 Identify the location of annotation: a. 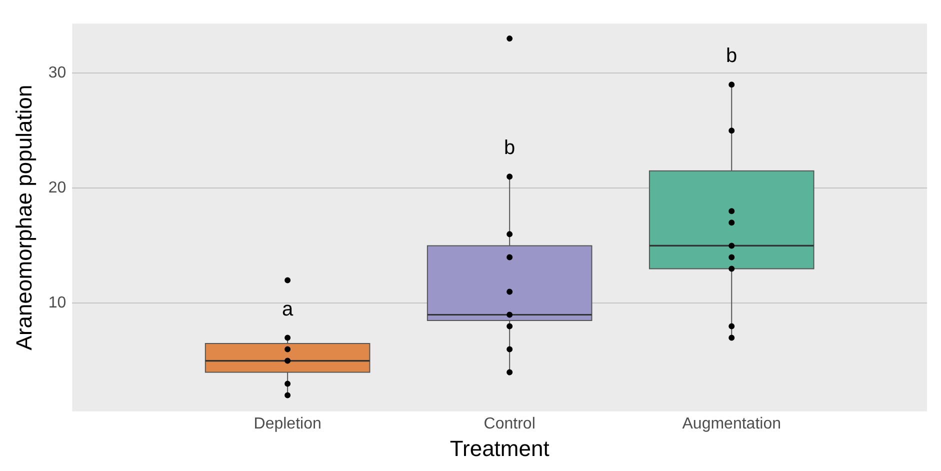
(288, 309).